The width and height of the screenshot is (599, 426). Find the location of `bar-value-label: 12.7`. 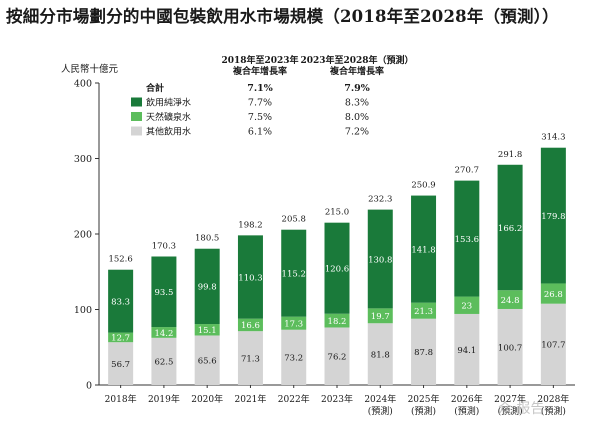

bar-value-label: 12.7 is located at coordinates (120, 339).